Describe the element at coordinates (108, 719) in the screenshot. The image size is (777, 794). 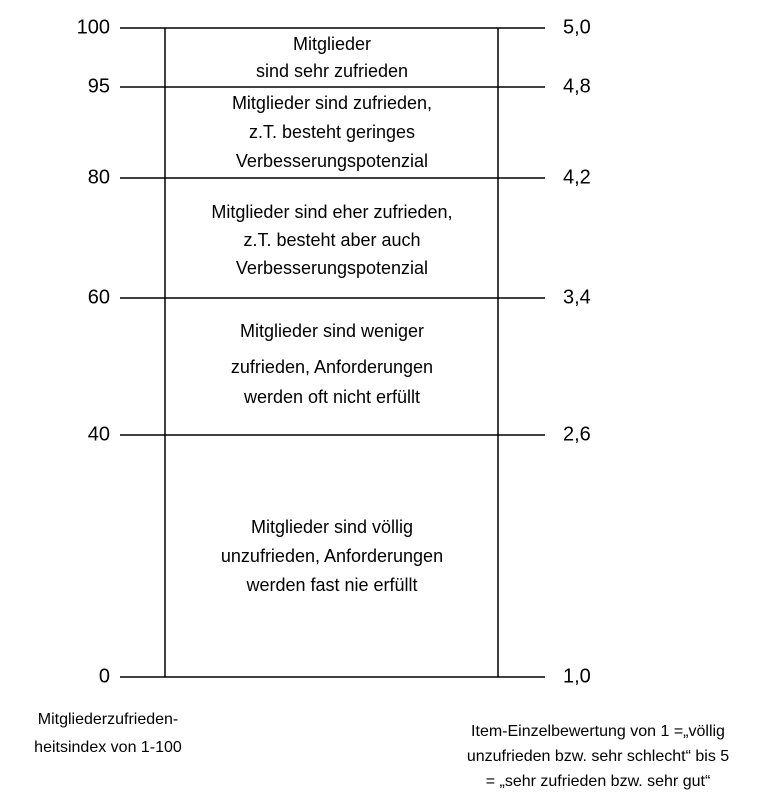
I see `caption-left: Mitgliederzufrieden-` at that location.